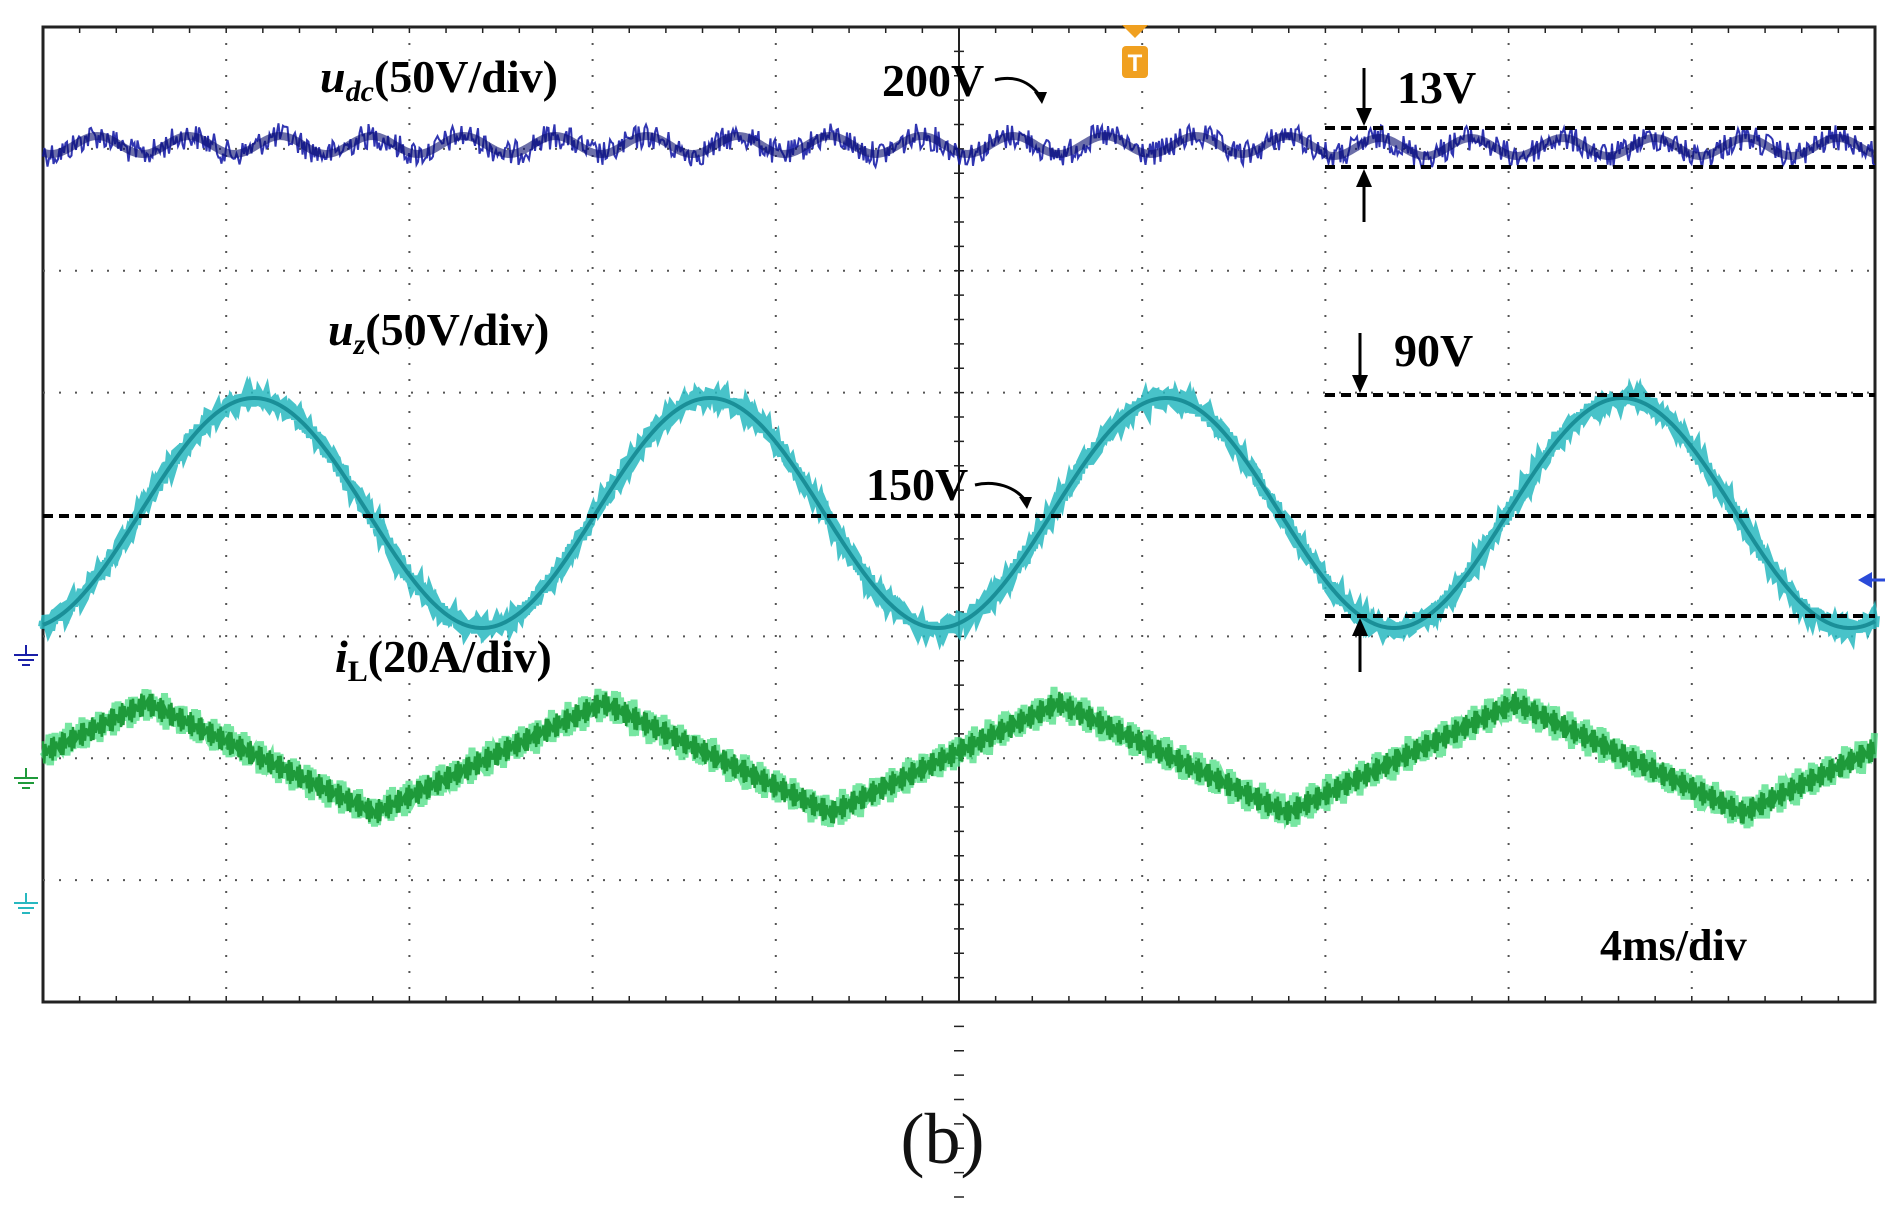  What do you see at coordinates (933, 80) in the screenshot?
I see `annotation-200v: 200V` at bounding box center [933, 80].